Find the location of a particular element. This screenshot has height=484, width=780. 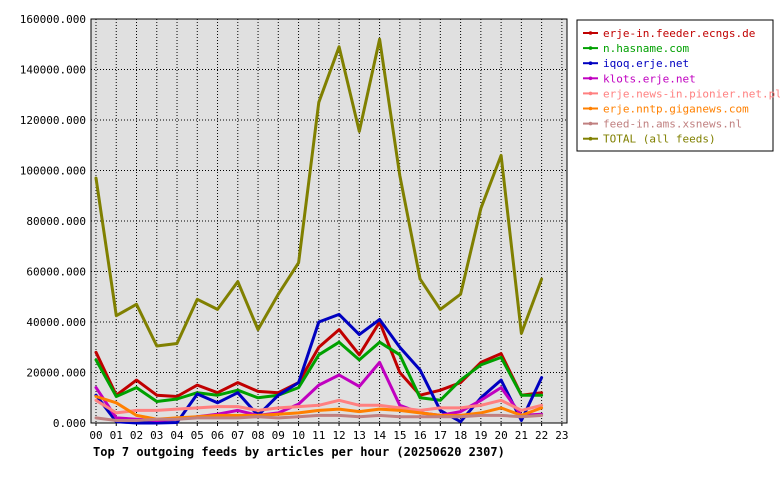

legend-label: erje-in.feeder.ecngs.de is located at coordinates (679, 33).